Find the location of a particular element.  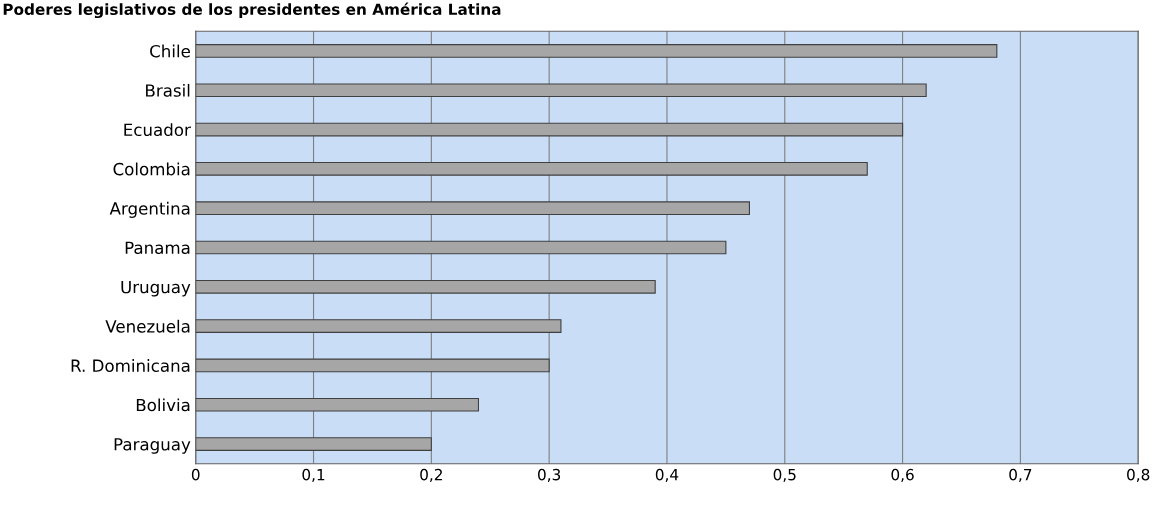

x-tick-label: 0,4 is located at coordinates (667, 475).